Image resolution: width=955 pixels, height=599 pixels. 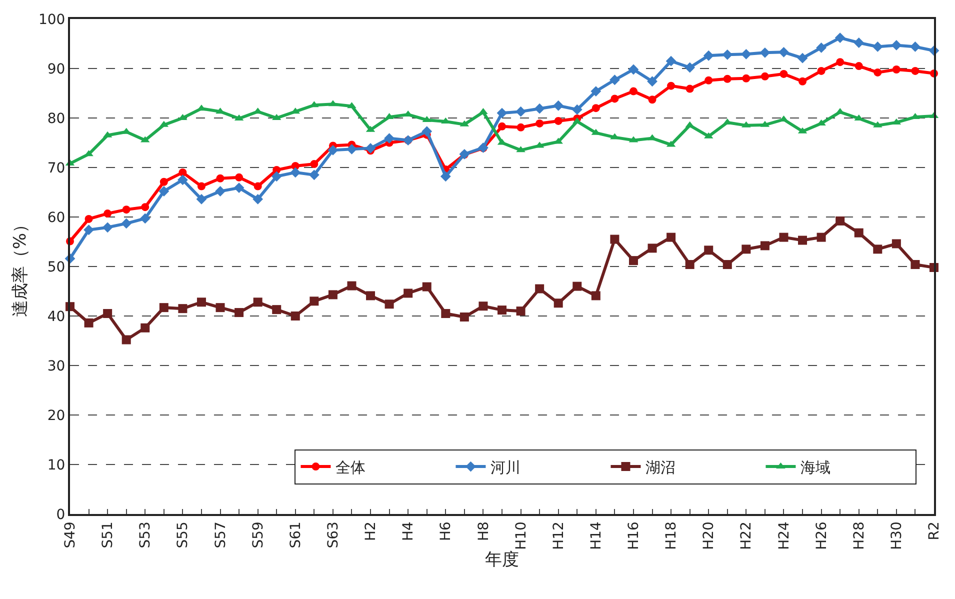 What do you see at coordinates (859, 536) in the screenshot?
I see `x-tick-label: H28` at bounding box center [859, 536].